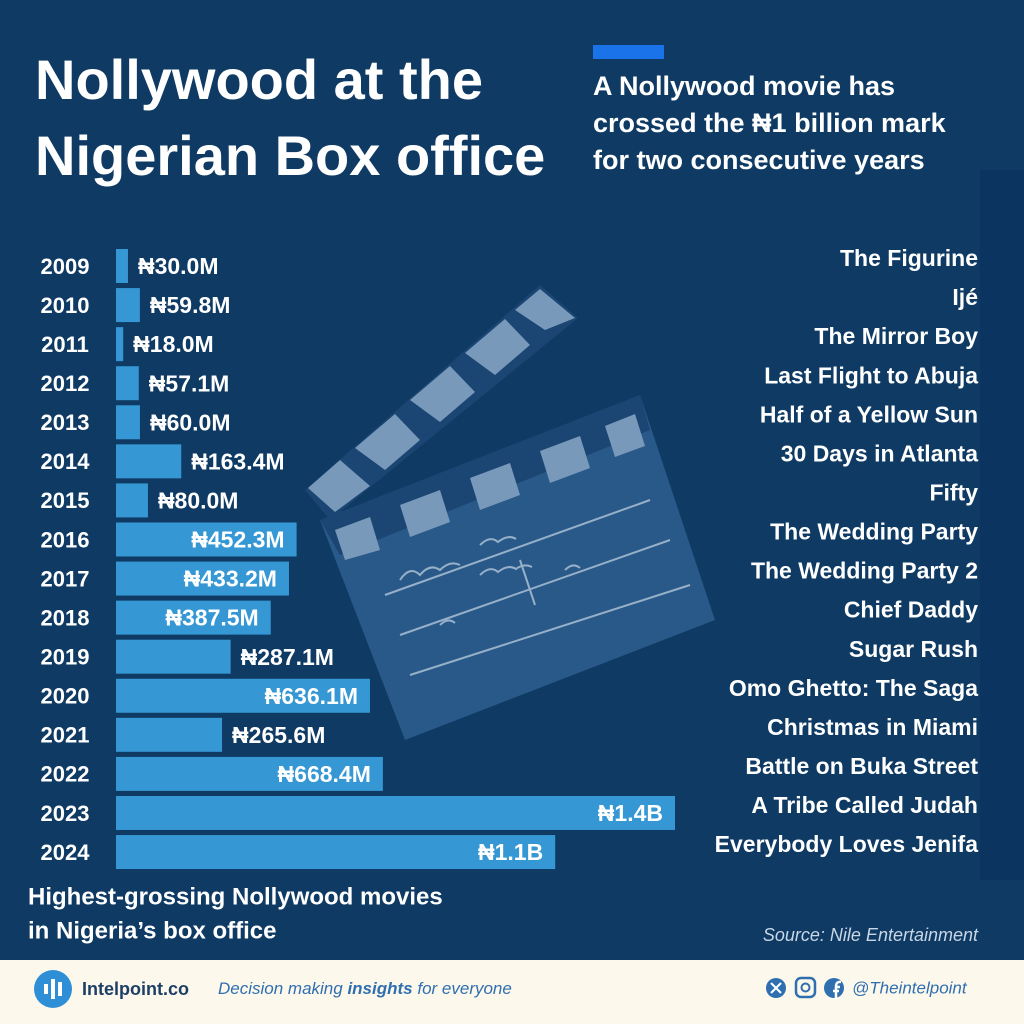 Image resolution: width=1024 pixels, height=1024 pixels. Describe the element at coordinates (871, 935) in the screenshot. I see `source: Source: Nile Entertainment` at that location.